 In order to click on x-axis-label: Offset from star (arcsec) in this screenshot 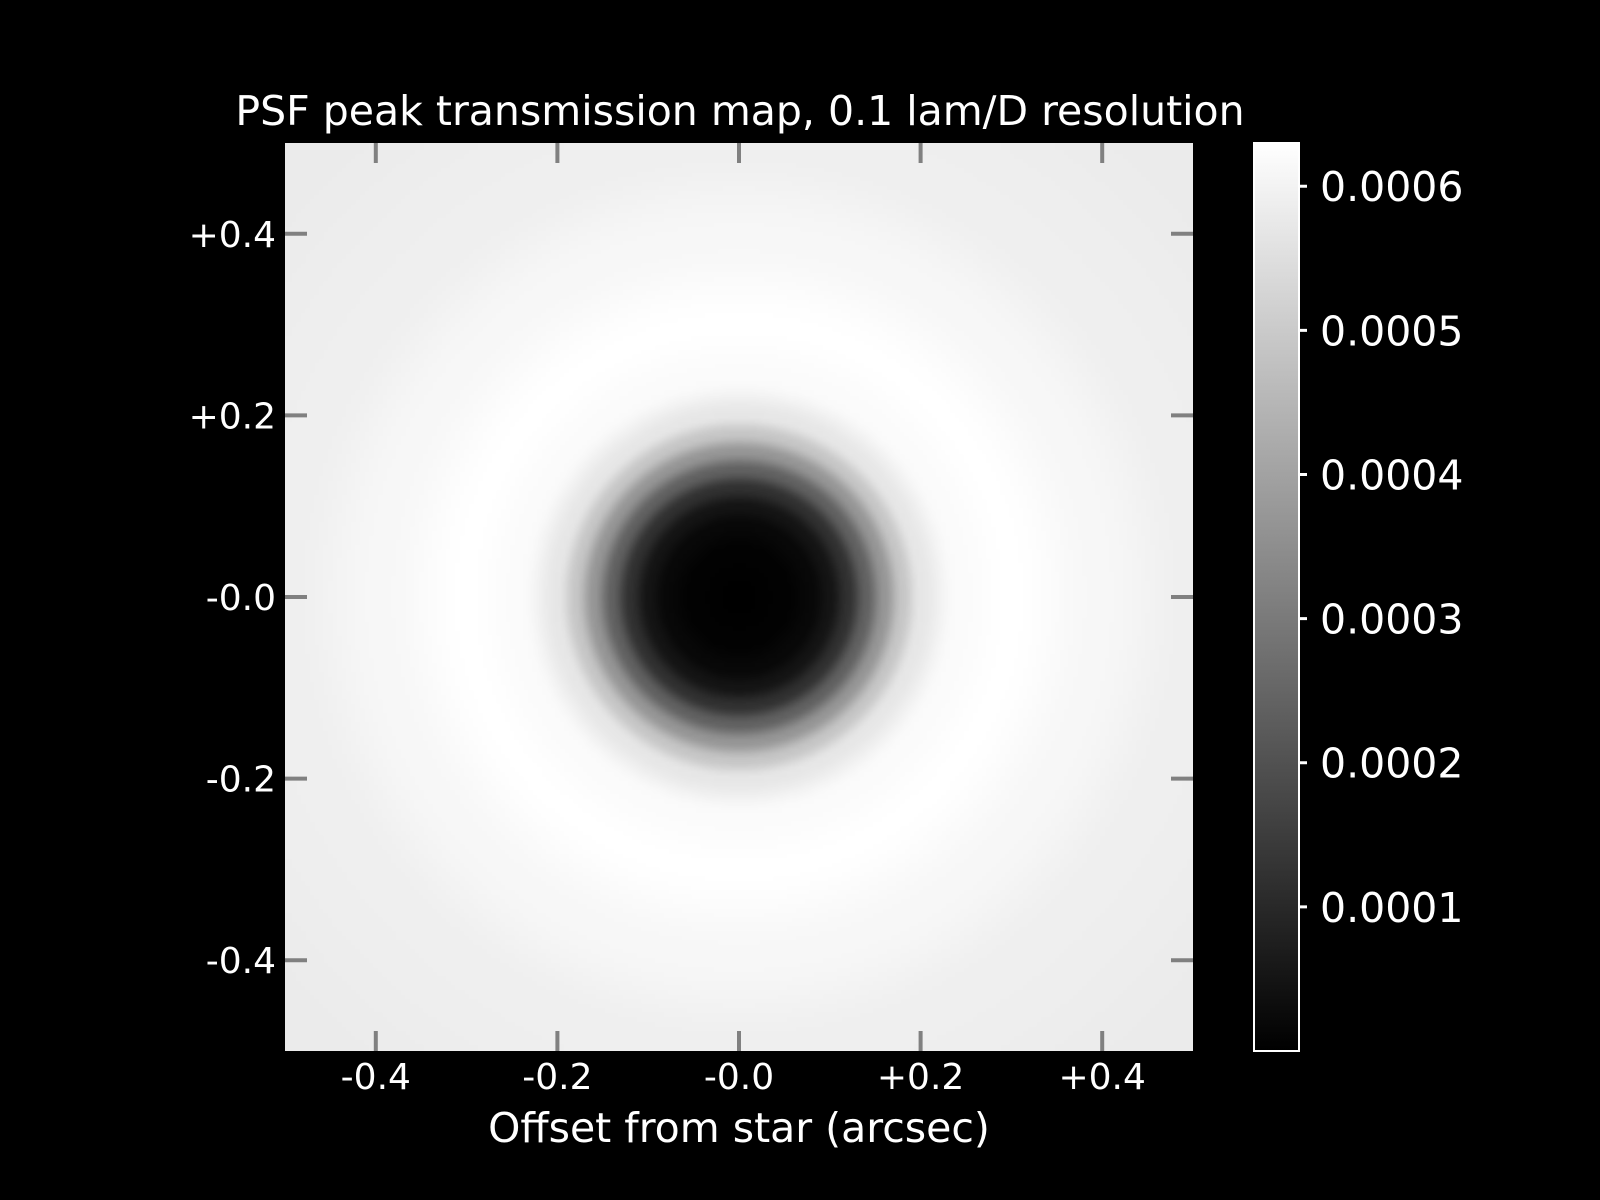, I will do `click(739, 1128)`.